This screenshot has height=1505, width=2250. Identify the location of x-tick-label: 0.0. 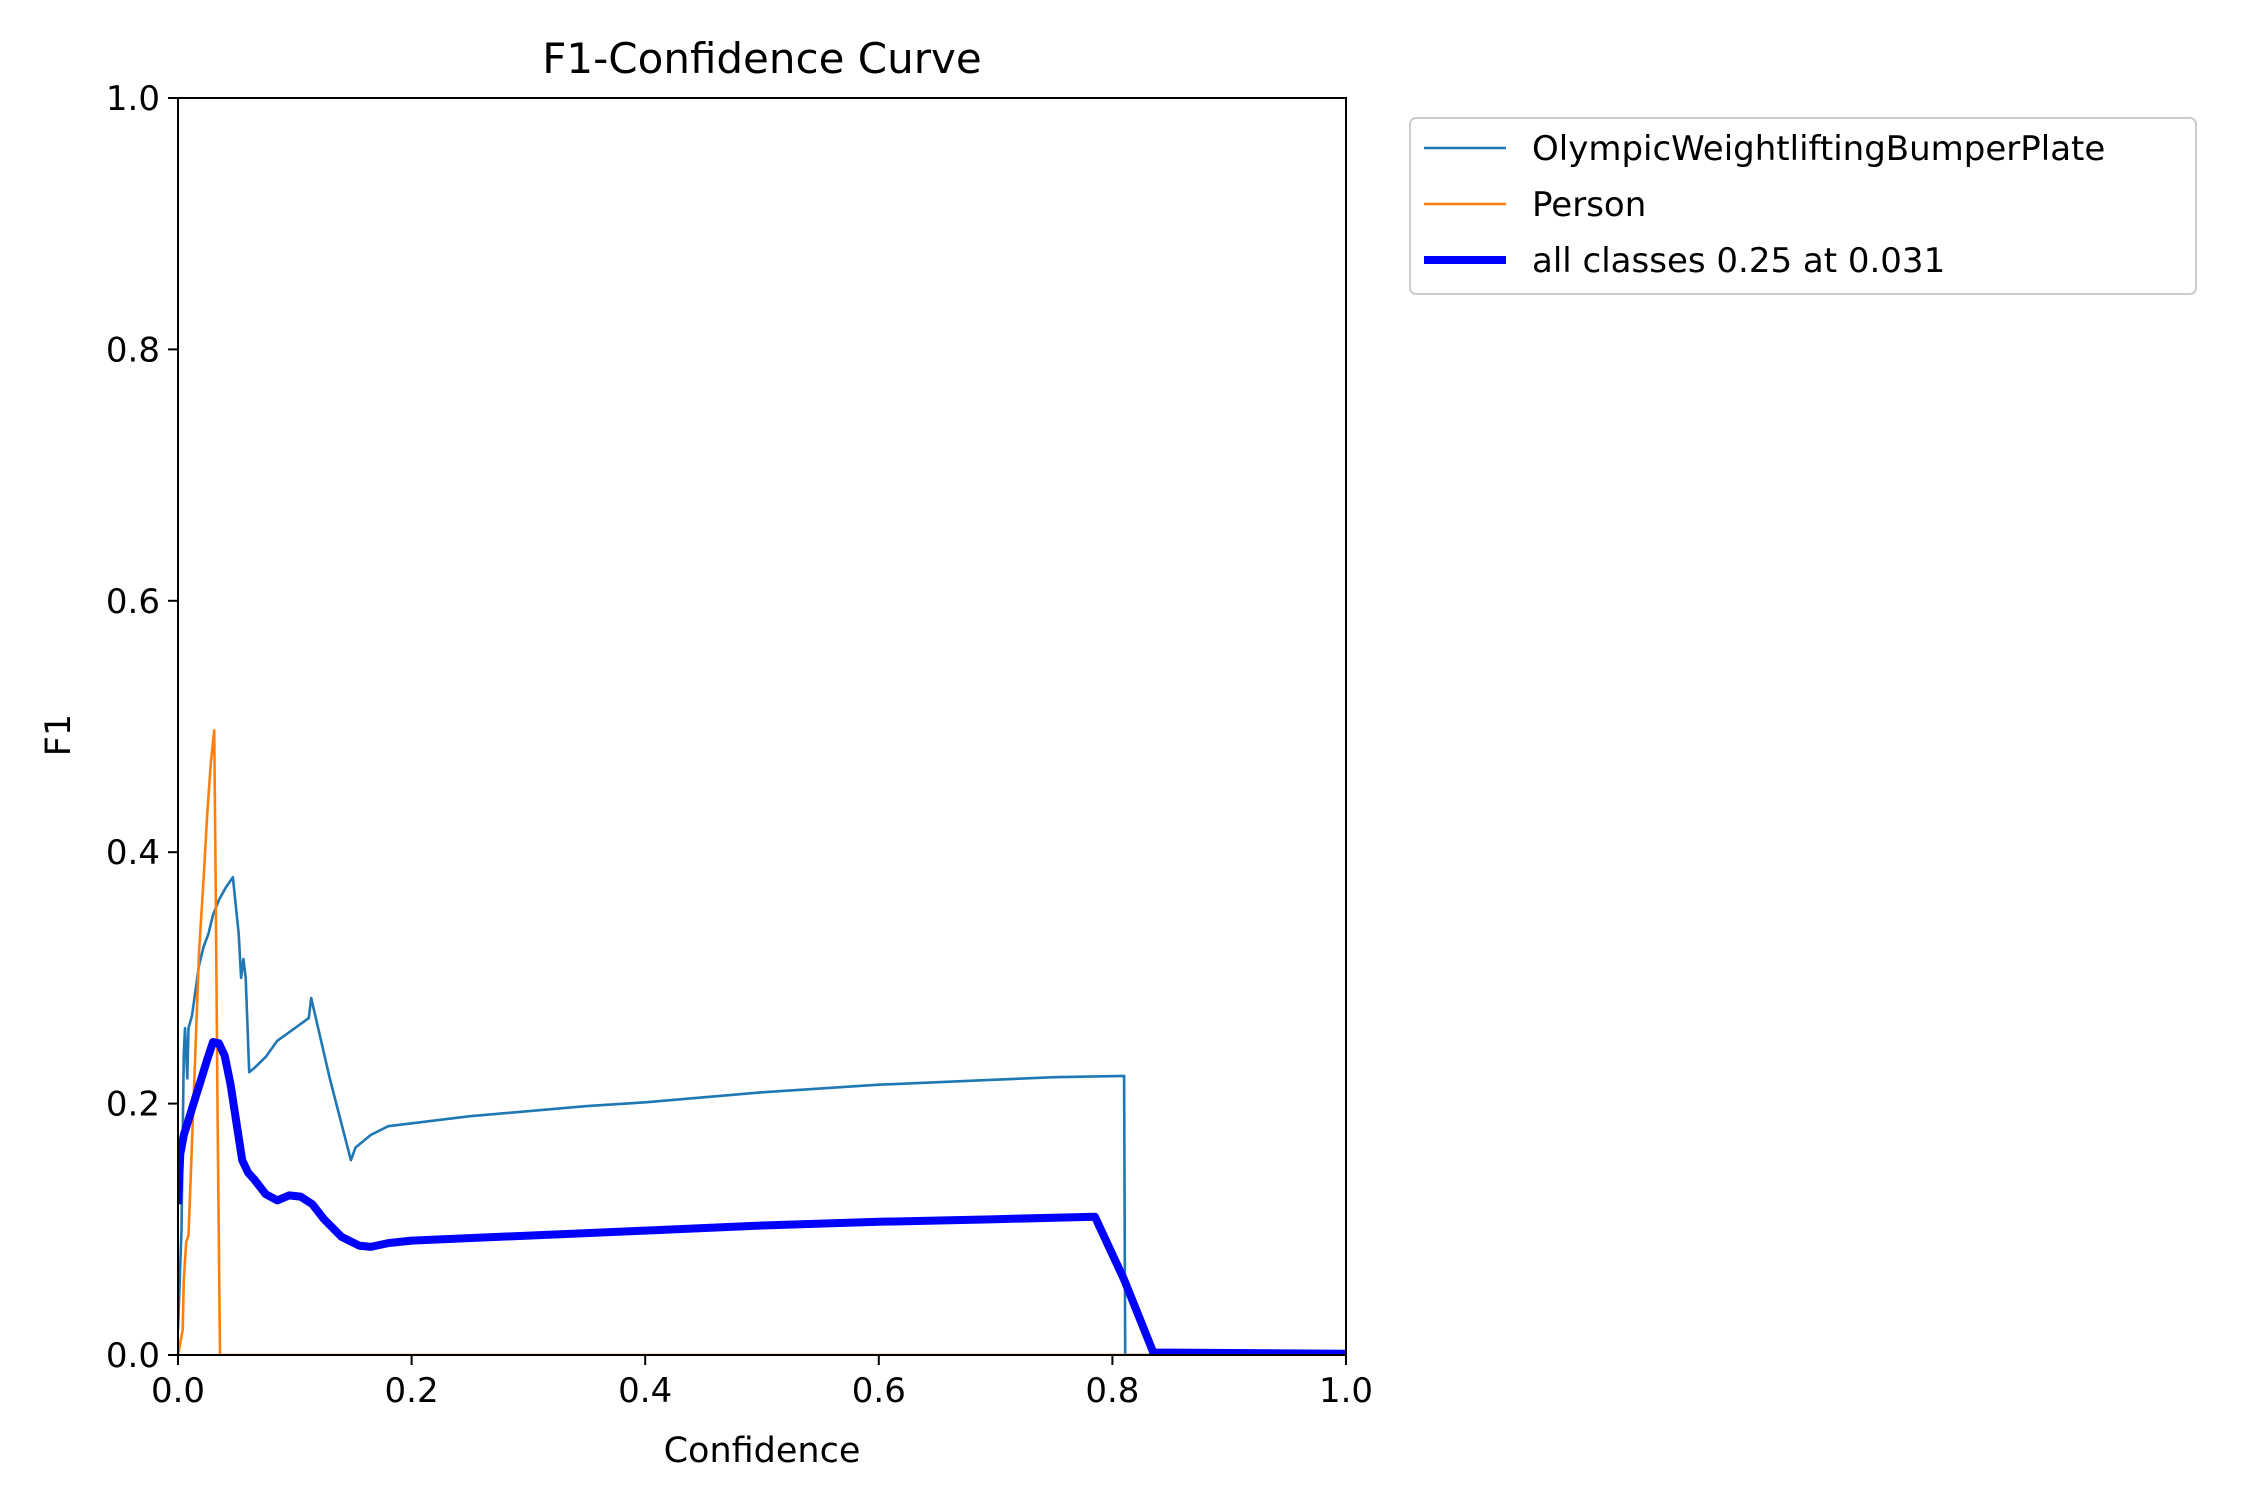
(178, 1391).